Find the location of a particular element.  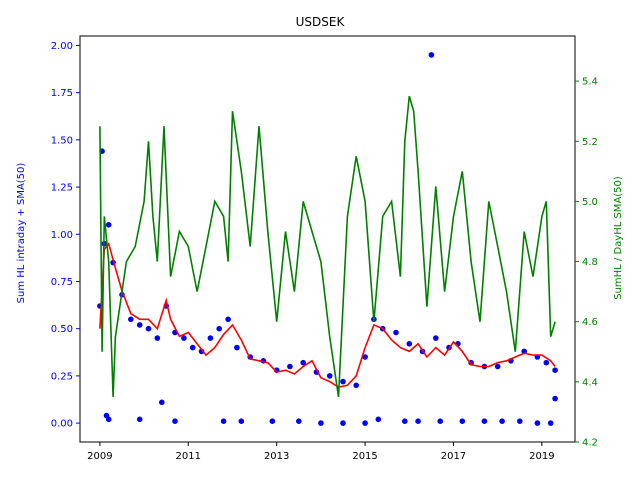

right-y-tick-label: 4.4 is located at coordinates (590, 382).